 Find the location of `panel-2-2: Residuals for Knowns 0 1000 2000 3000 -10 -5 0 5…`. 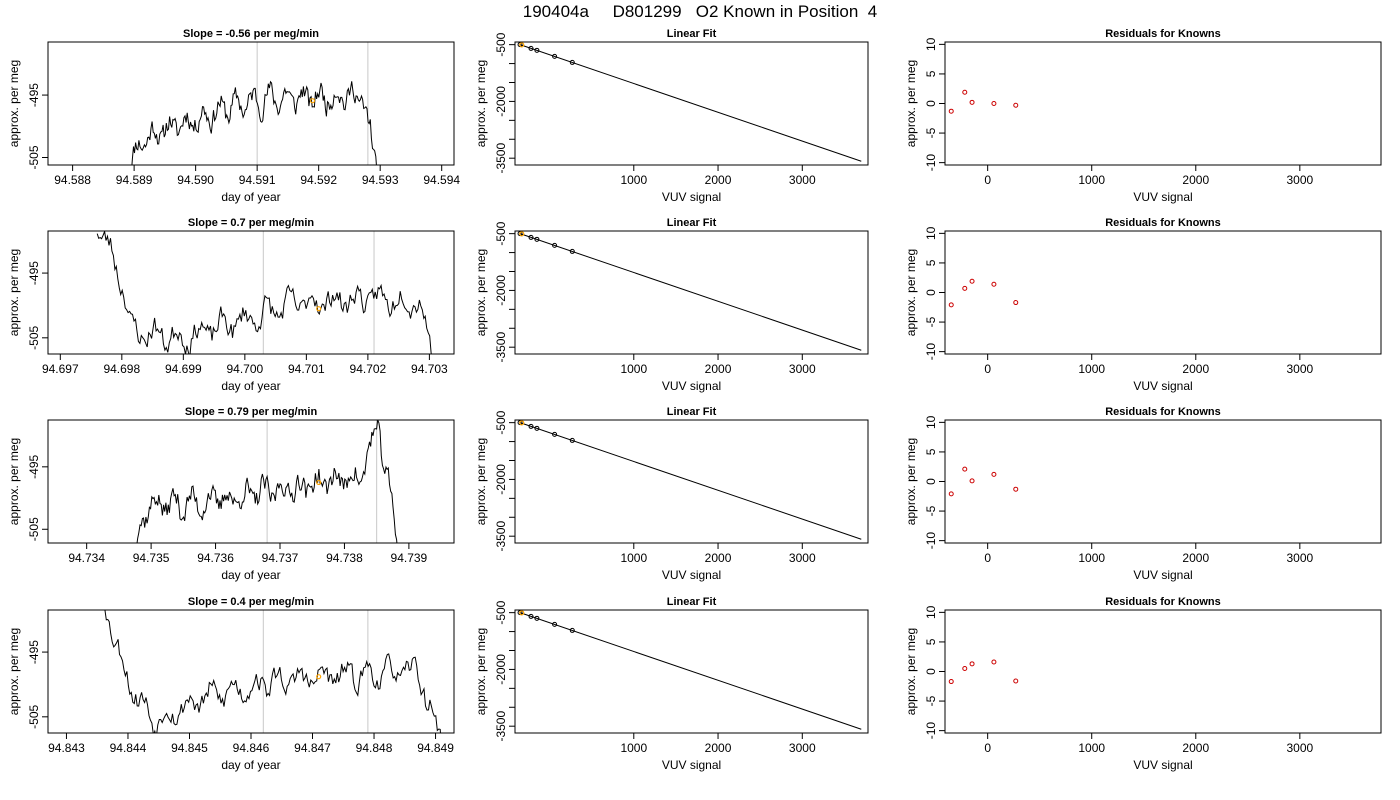

panel-2-2: Residuals for Knowns 0 1000 2000 3000 -10 -5 0 5… is located at coordinates (1143, 494).